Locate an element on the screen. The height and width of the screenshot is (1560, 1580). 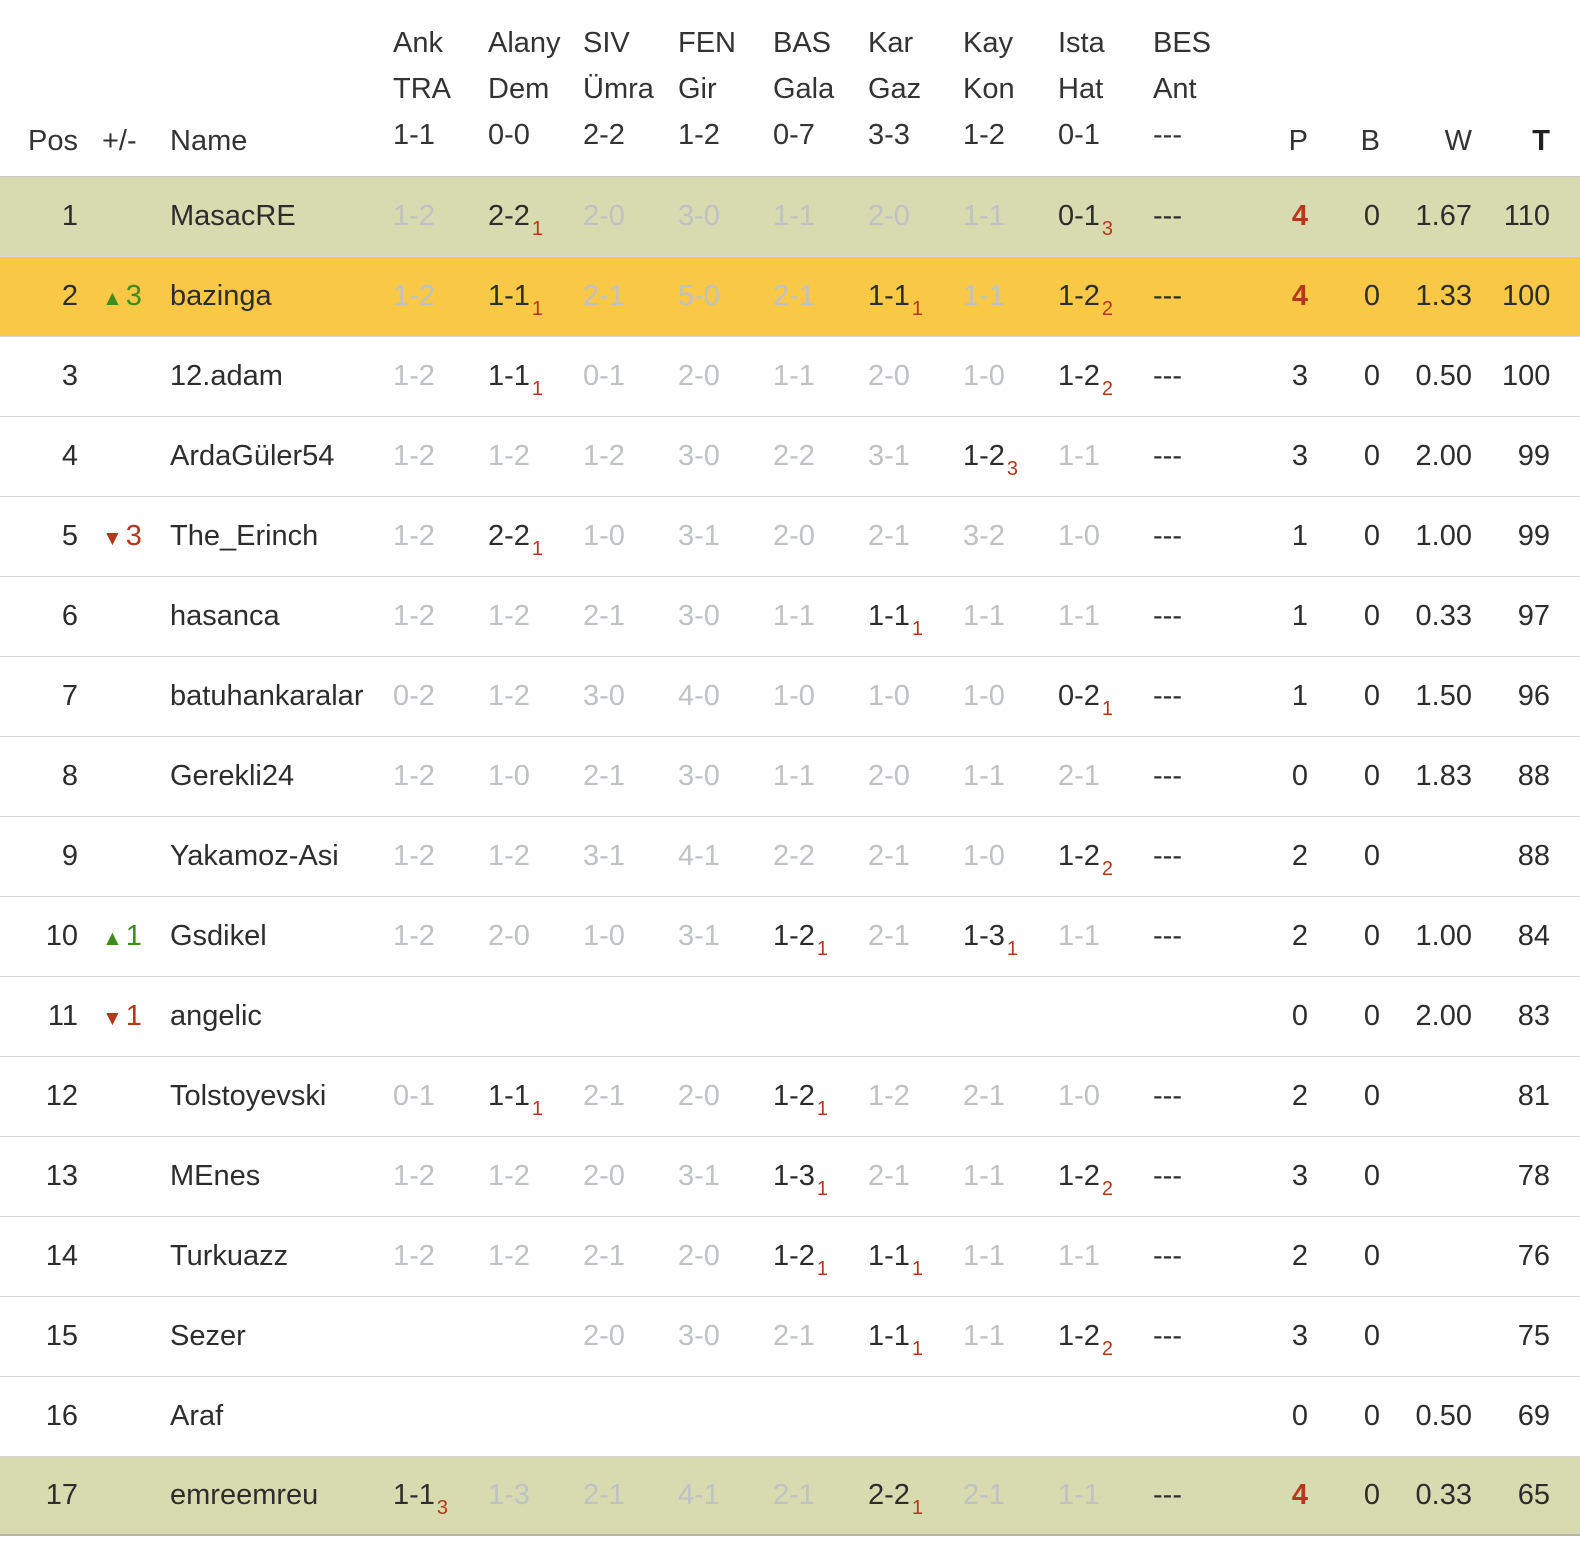
player-name: ArdaGüler54 is located at coordinates (252, 456).